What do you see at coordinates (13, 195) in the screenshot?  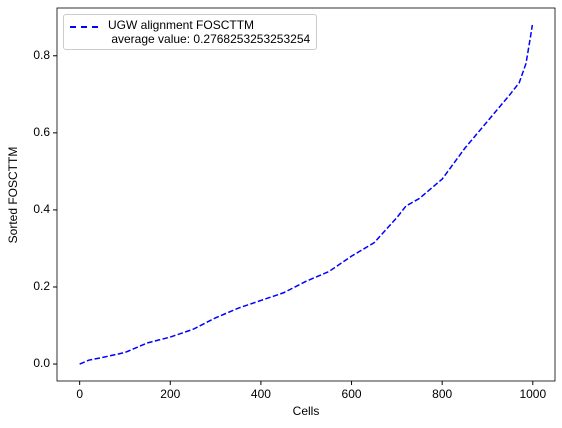 I see `y-axis-label: Sorted FOSCTTM` at bounding box center [13, 195].